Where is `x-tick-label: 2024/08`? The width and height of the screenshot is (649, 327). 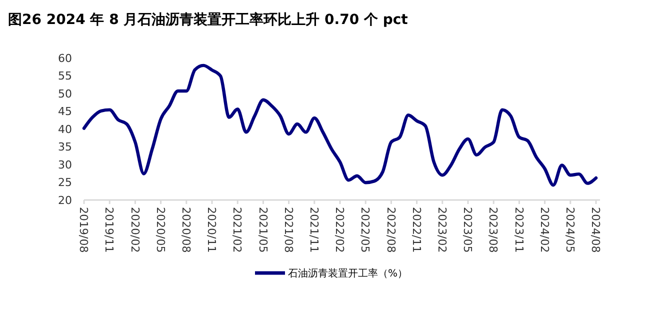 x-tick-label: 2024/08 is located at coordinates (595, 230).